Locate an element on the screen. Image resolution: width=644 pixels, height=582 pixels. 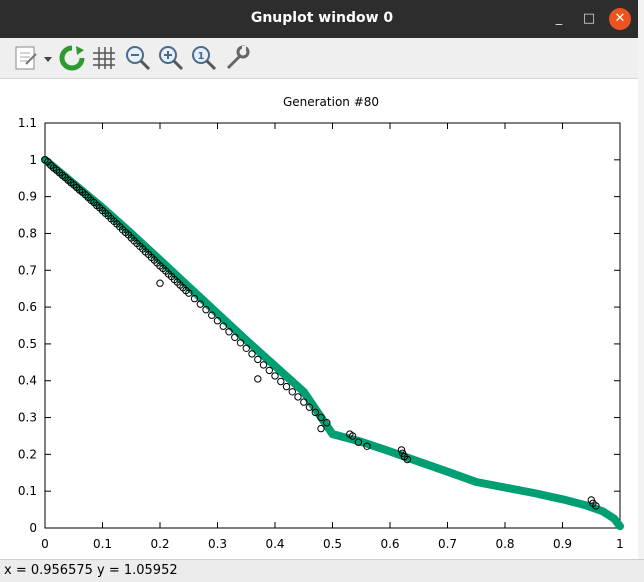
x-tick-label: 0.7 is located at coordinates (447, 544).